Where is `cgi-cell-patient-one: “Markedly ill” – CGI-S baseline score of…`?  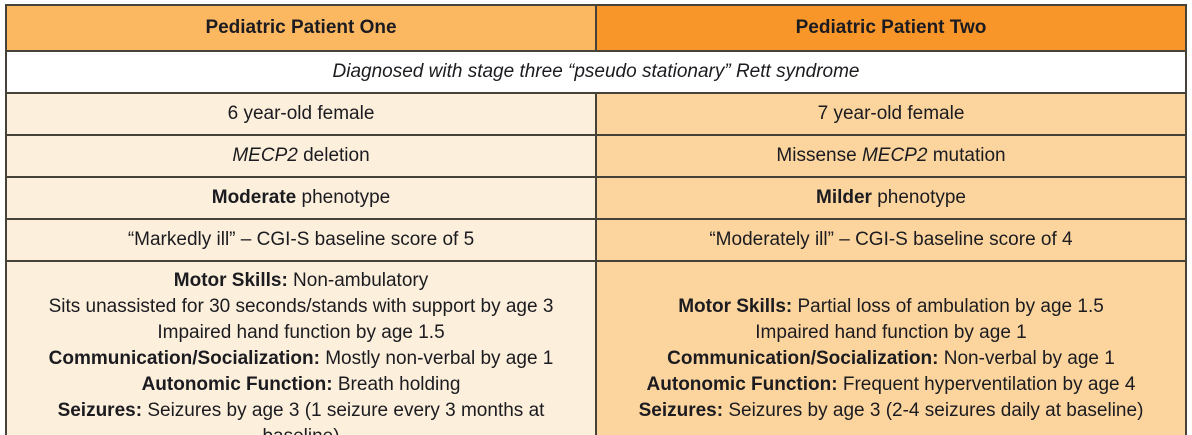 cgi-cell-patient-one: “Markedly ill” – CGI-S baseline score of… is located at coordinates (301, 240).